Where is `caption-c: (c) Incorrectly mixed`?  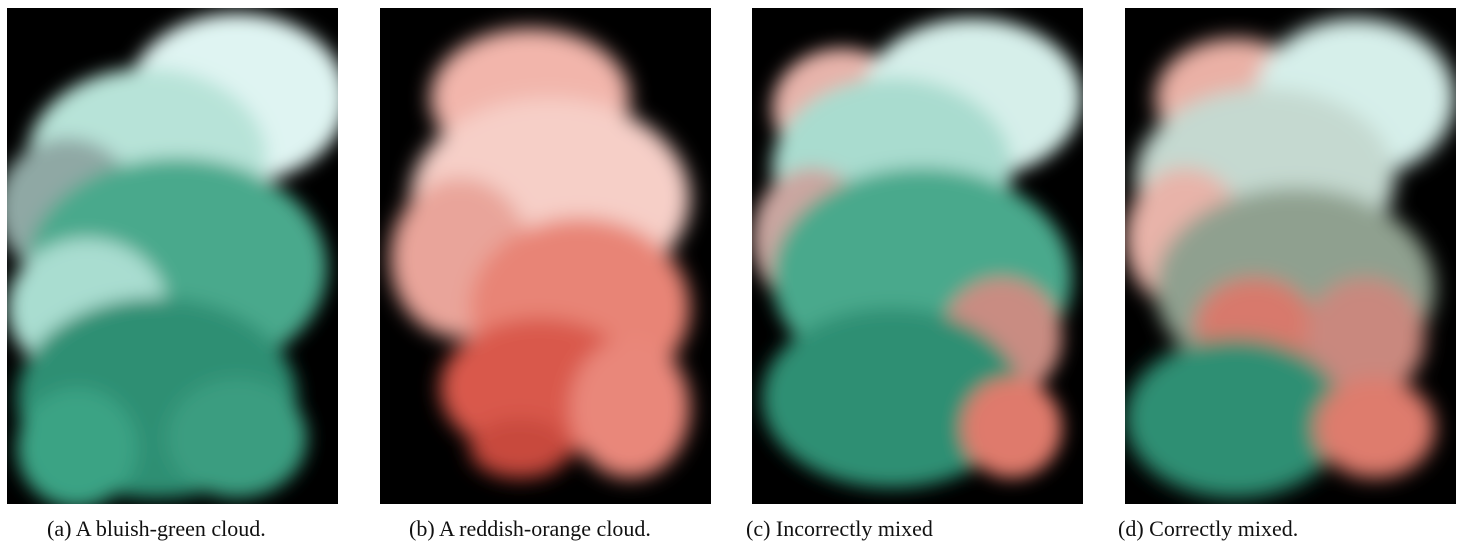 caption-c: (c) Incorrectly mixed is located at coordinates (839, 528).